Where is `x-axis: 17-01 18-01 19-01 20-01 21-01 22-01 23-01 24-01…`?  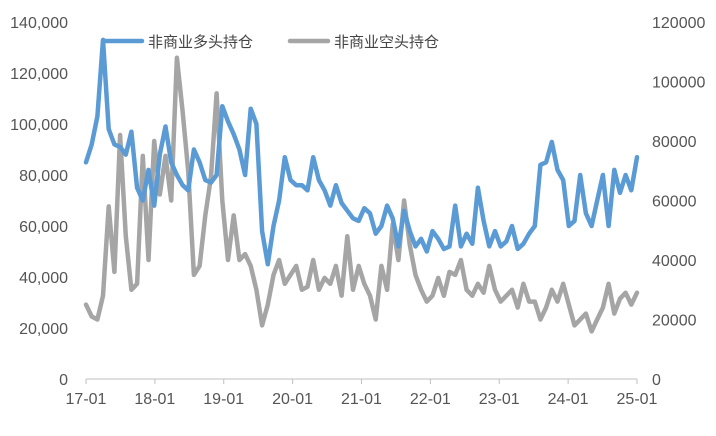
x-axis: 17-01 18-01 19-01 20-01 21-01 22-01 23-01 24-01… is located at coordinates (362, 393).